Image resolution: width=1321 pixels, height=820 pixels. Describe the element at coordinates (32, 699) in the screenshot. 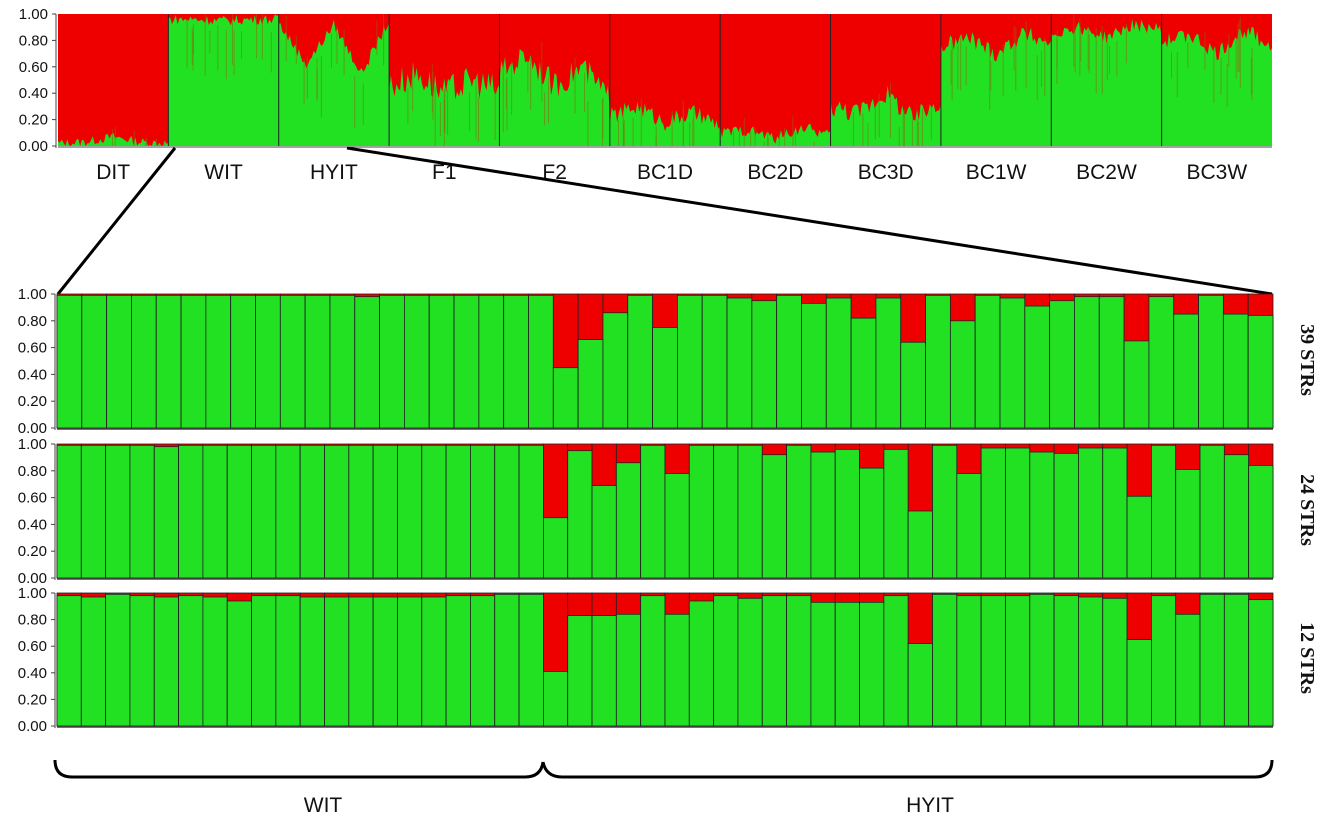

I see `p12-y-tick-label: 0.20` at that location.